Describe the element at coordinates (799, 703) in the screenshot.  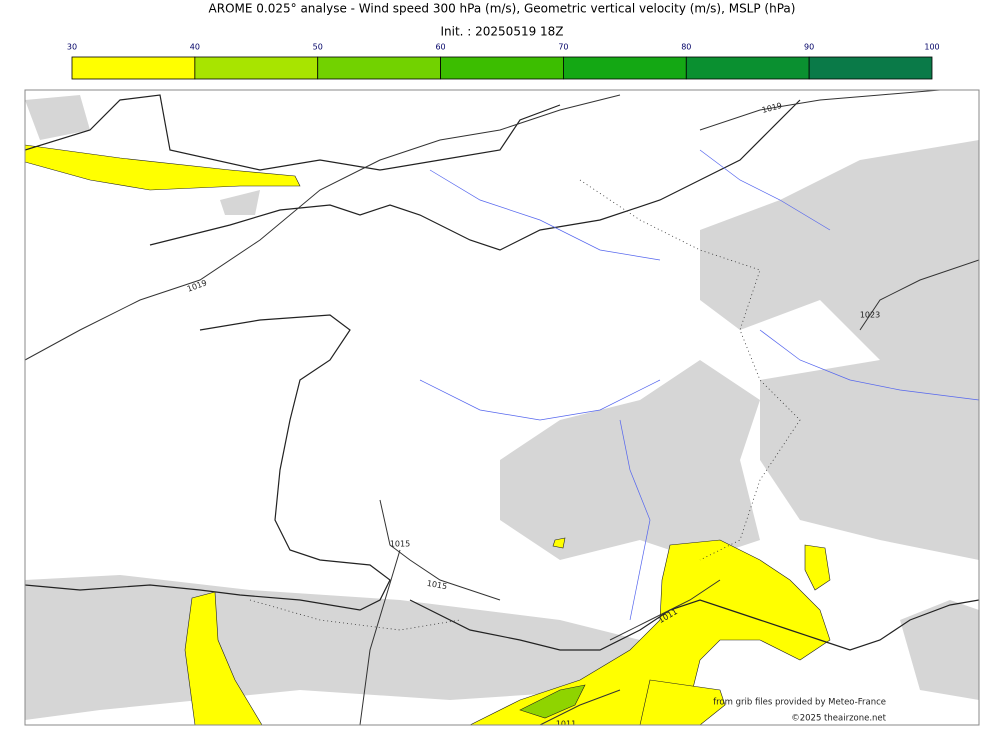
I see `credit: from grib files provided by Meteo-France` at that location.